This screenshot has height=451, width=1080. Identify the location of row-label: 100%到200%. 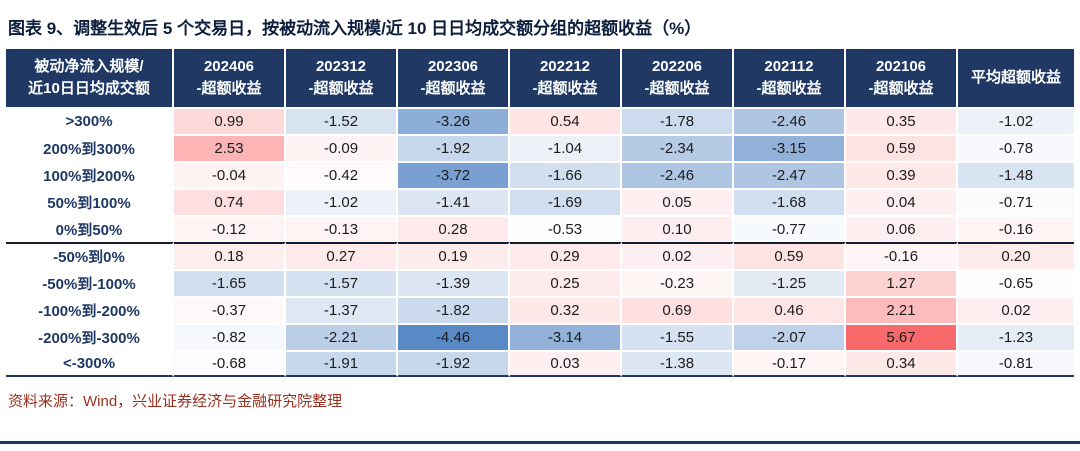
(90, 174).